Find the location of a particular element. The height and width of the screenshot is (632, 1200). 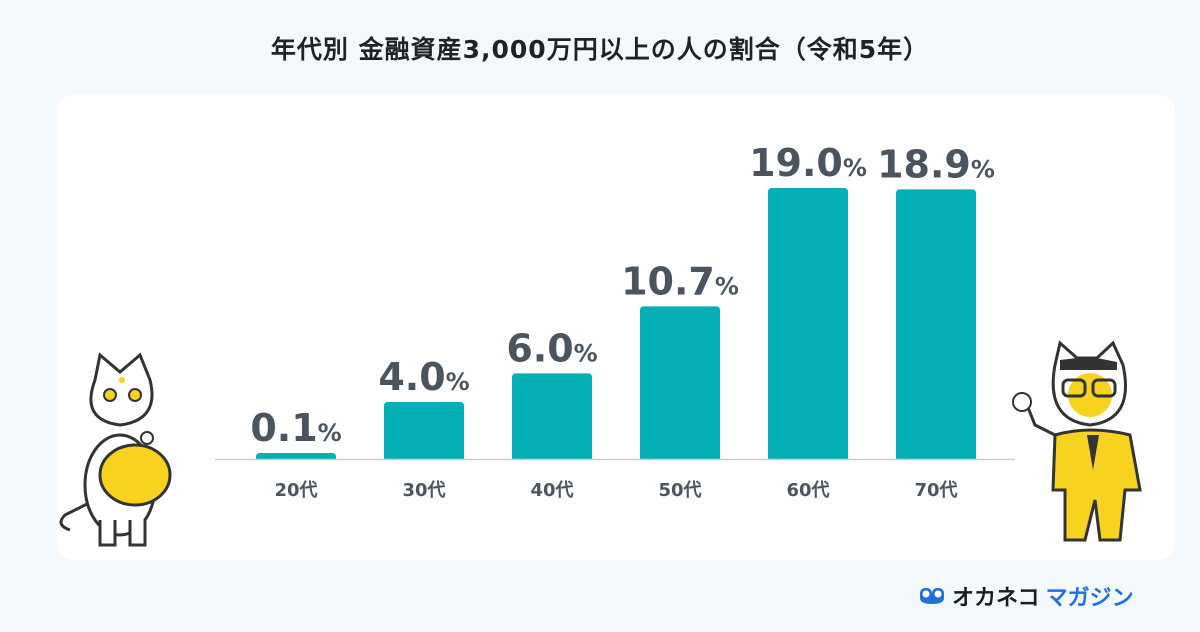

brand-name-part1: オカネコ is located at coordinates (996, 598).